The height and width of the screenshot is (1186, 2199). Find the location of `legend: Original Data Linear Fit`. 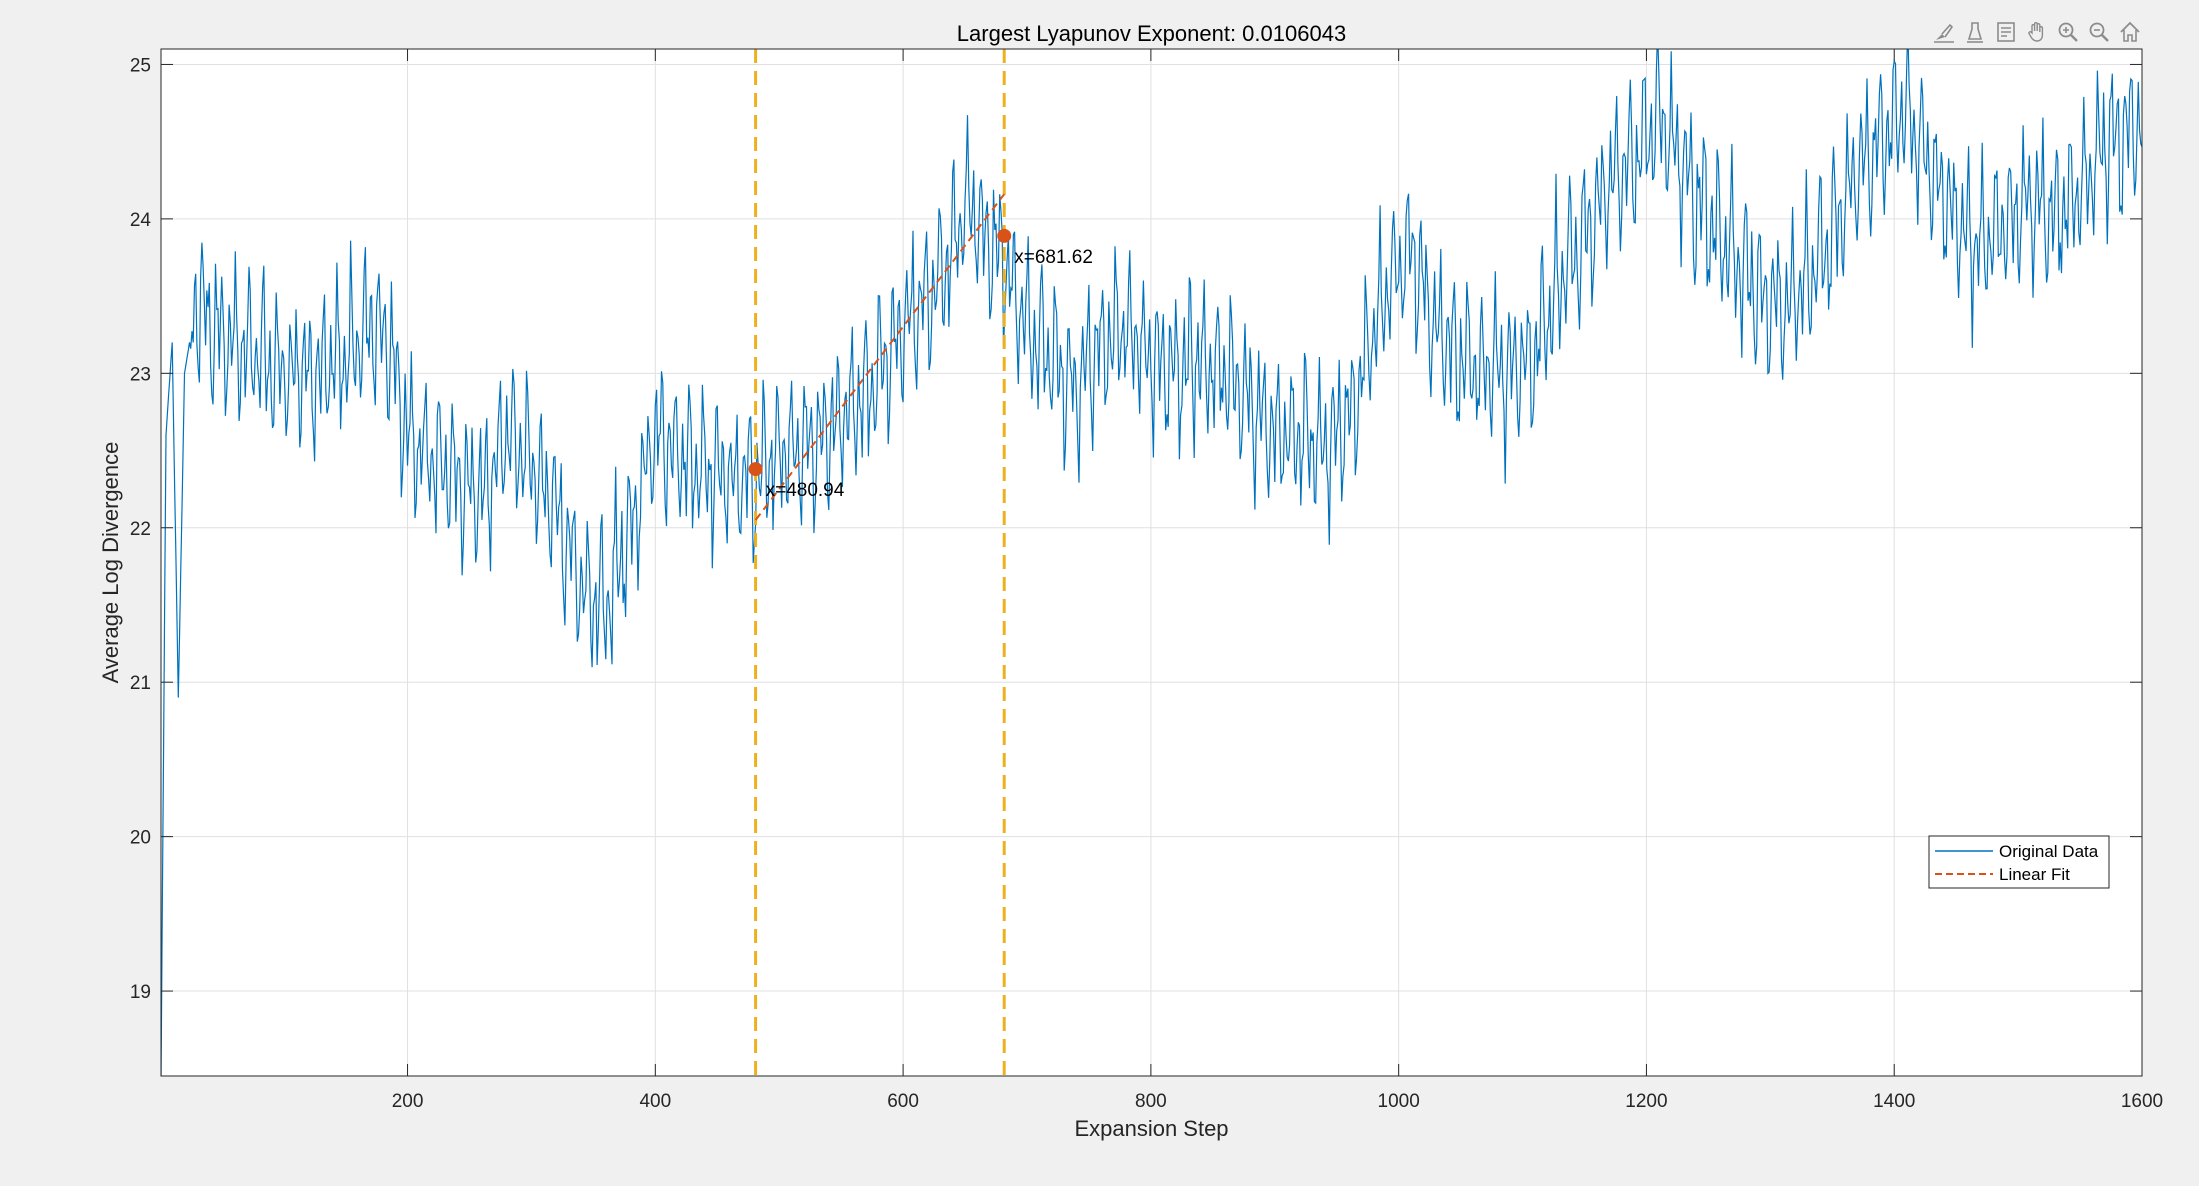

legend: Original Data Linear Fit is located at coordinates (2019, 862).